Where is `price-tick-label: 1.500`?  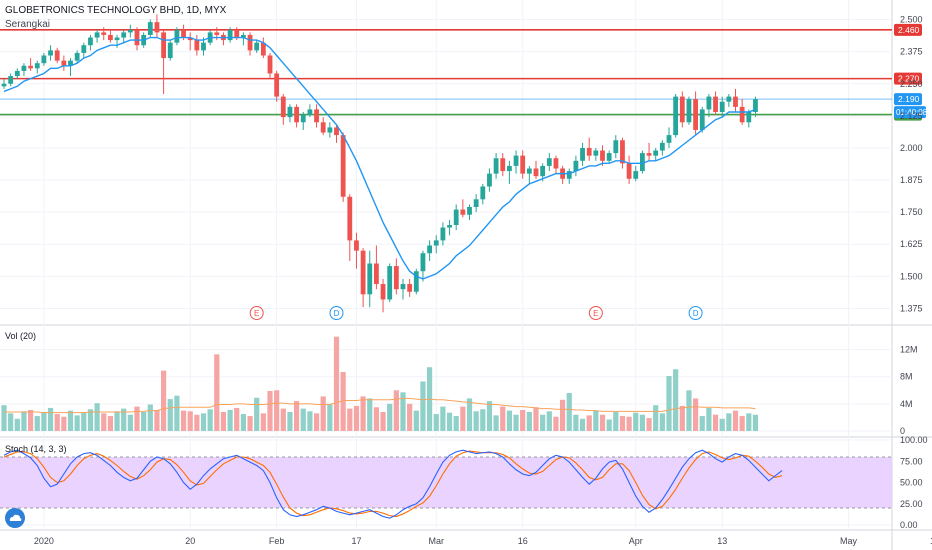
price-tick-label: 1.500 is located at coordinates (911, 276).